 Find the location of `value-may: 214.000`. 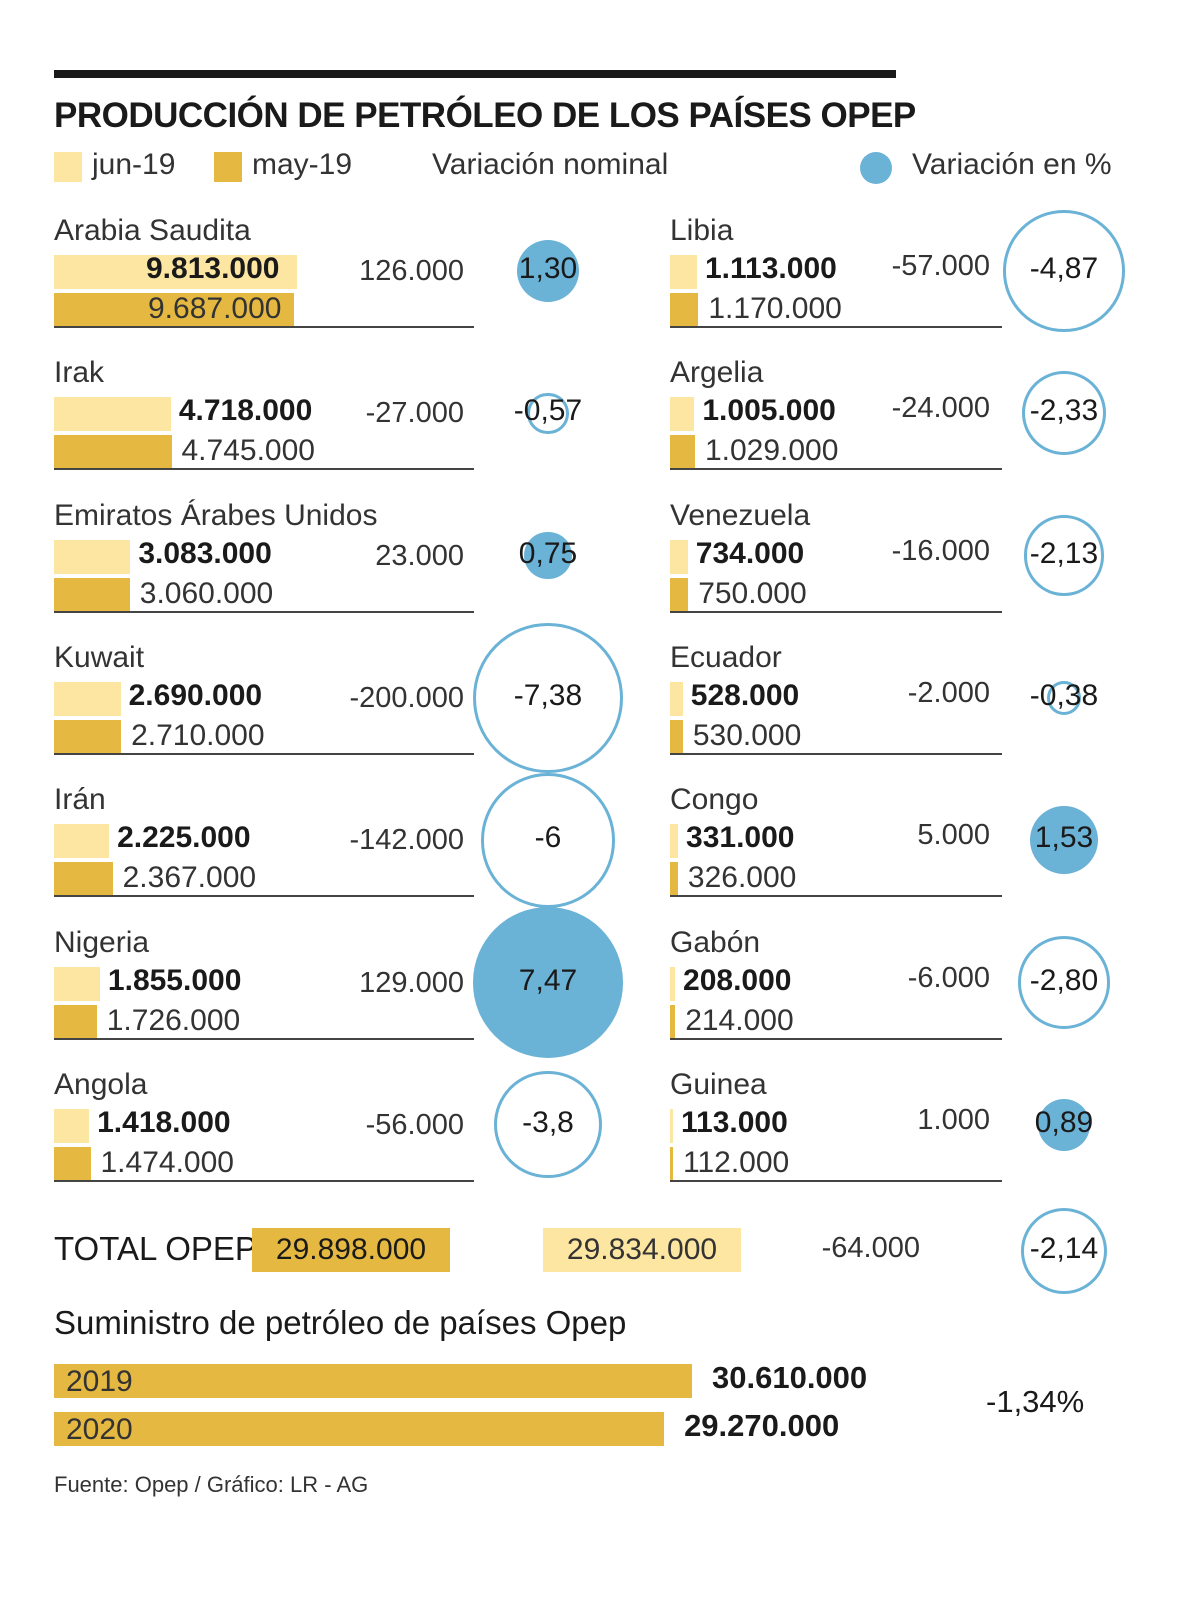

value-may: 214.000 is located at coordinates (739, 1020).